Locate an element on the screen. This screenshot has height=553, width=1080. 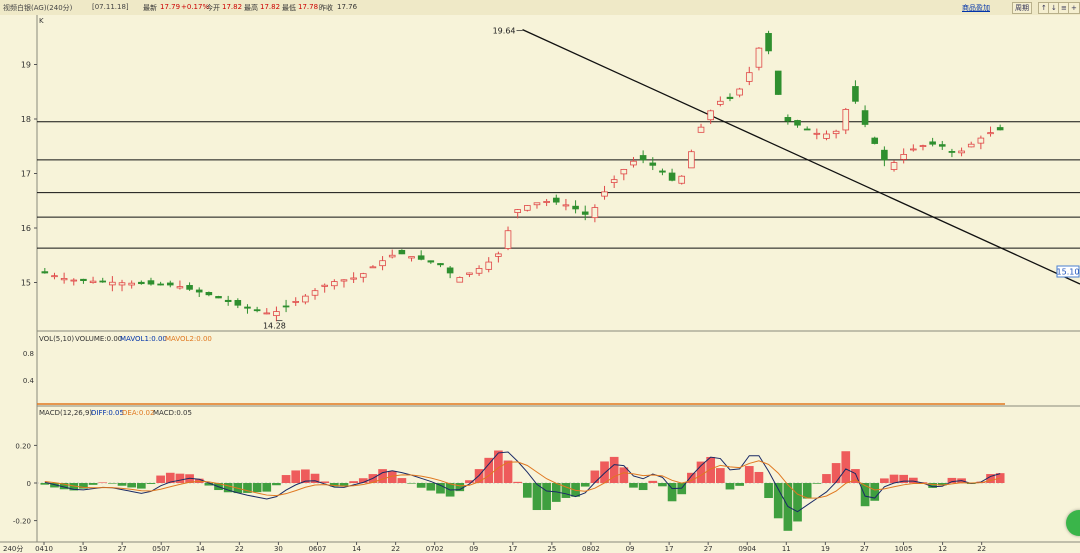
period-button: 周期 is located at coordinates (1022, 8).